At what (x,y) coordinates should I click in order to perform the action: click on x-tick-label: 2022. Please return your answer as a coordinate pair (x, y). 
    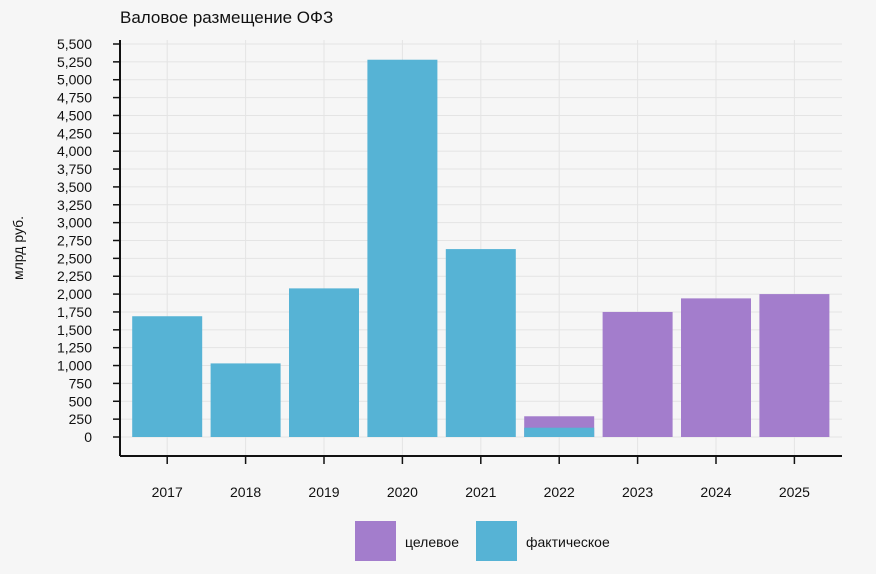
    Looking at the image, I should click on (559, 492).